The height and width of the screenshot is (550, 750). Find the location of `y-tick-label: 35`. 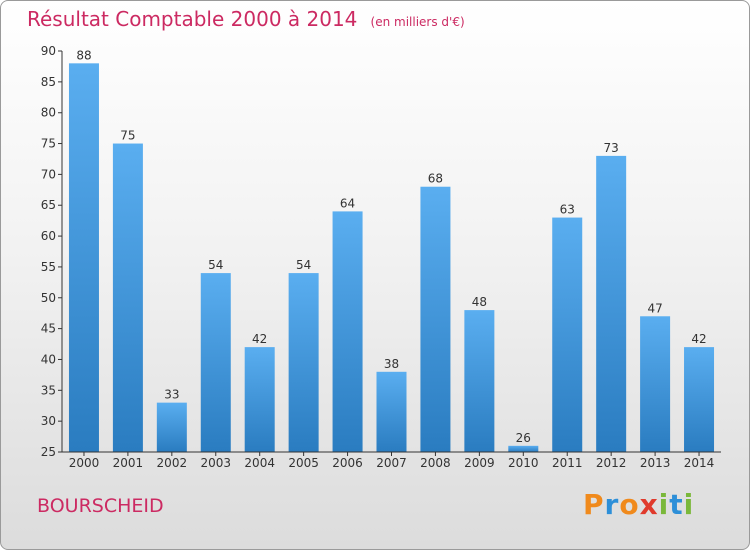

y-tick-label: 35 is located at coordinates (48, 390).